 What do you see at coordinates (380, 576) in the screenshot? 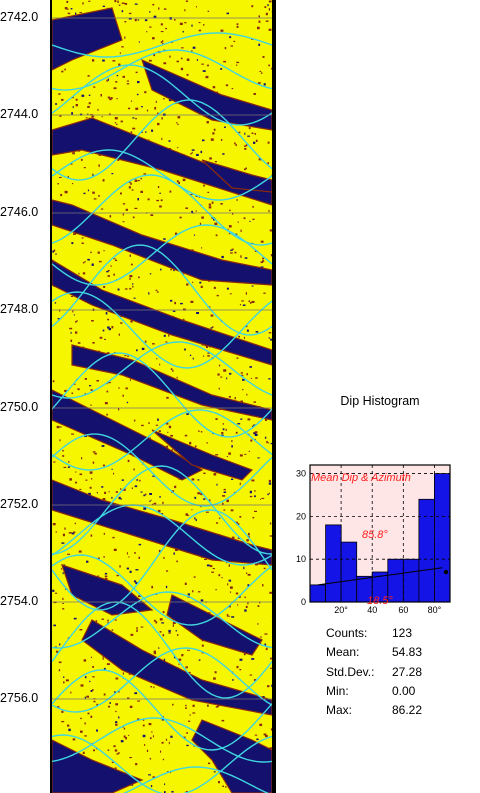
I see `trend-line` at bounding box center [380, 576].